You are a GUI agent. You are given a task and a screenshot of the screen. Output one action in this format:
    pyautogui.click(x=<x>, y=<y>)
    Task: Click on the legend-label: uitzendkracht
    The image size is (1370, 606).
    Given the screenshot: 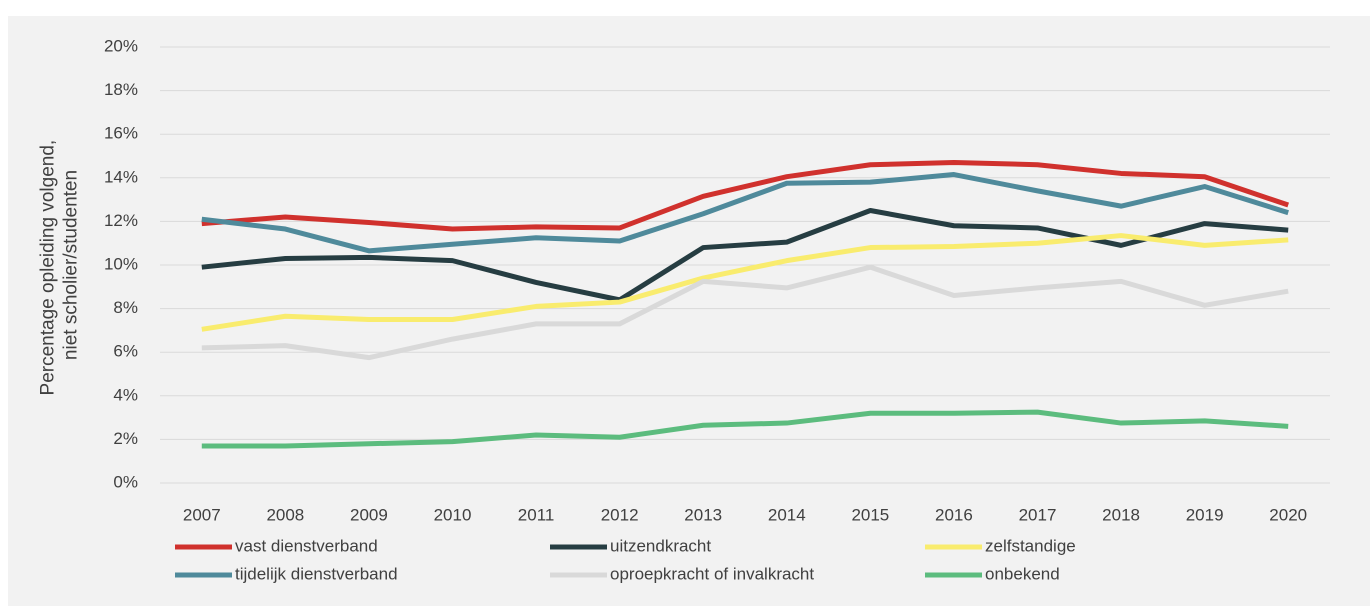 What is the action you would take?
    pyautogui.click(x=660, y=545)
    